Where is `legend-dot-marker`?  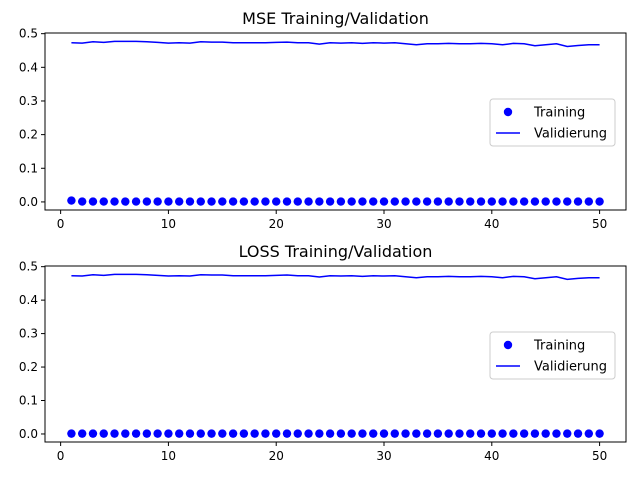
legend-dot-marker is located at coordinates (508, 112).